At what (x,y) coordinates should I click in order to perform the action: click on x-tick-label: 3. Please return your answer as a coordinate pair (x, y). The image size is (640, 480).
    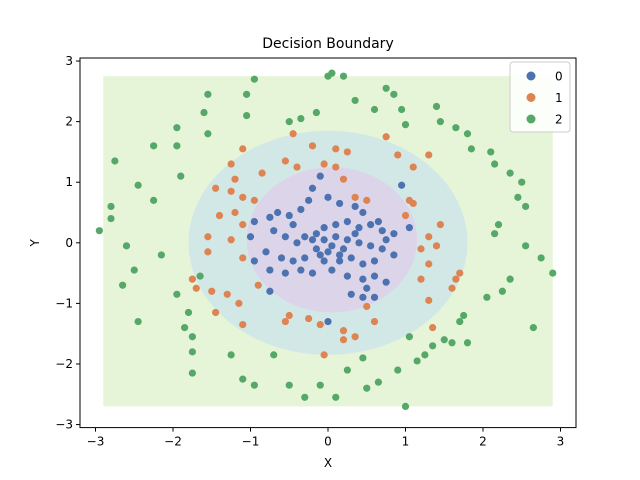
    Looking at the image, I should click on (561, 442).